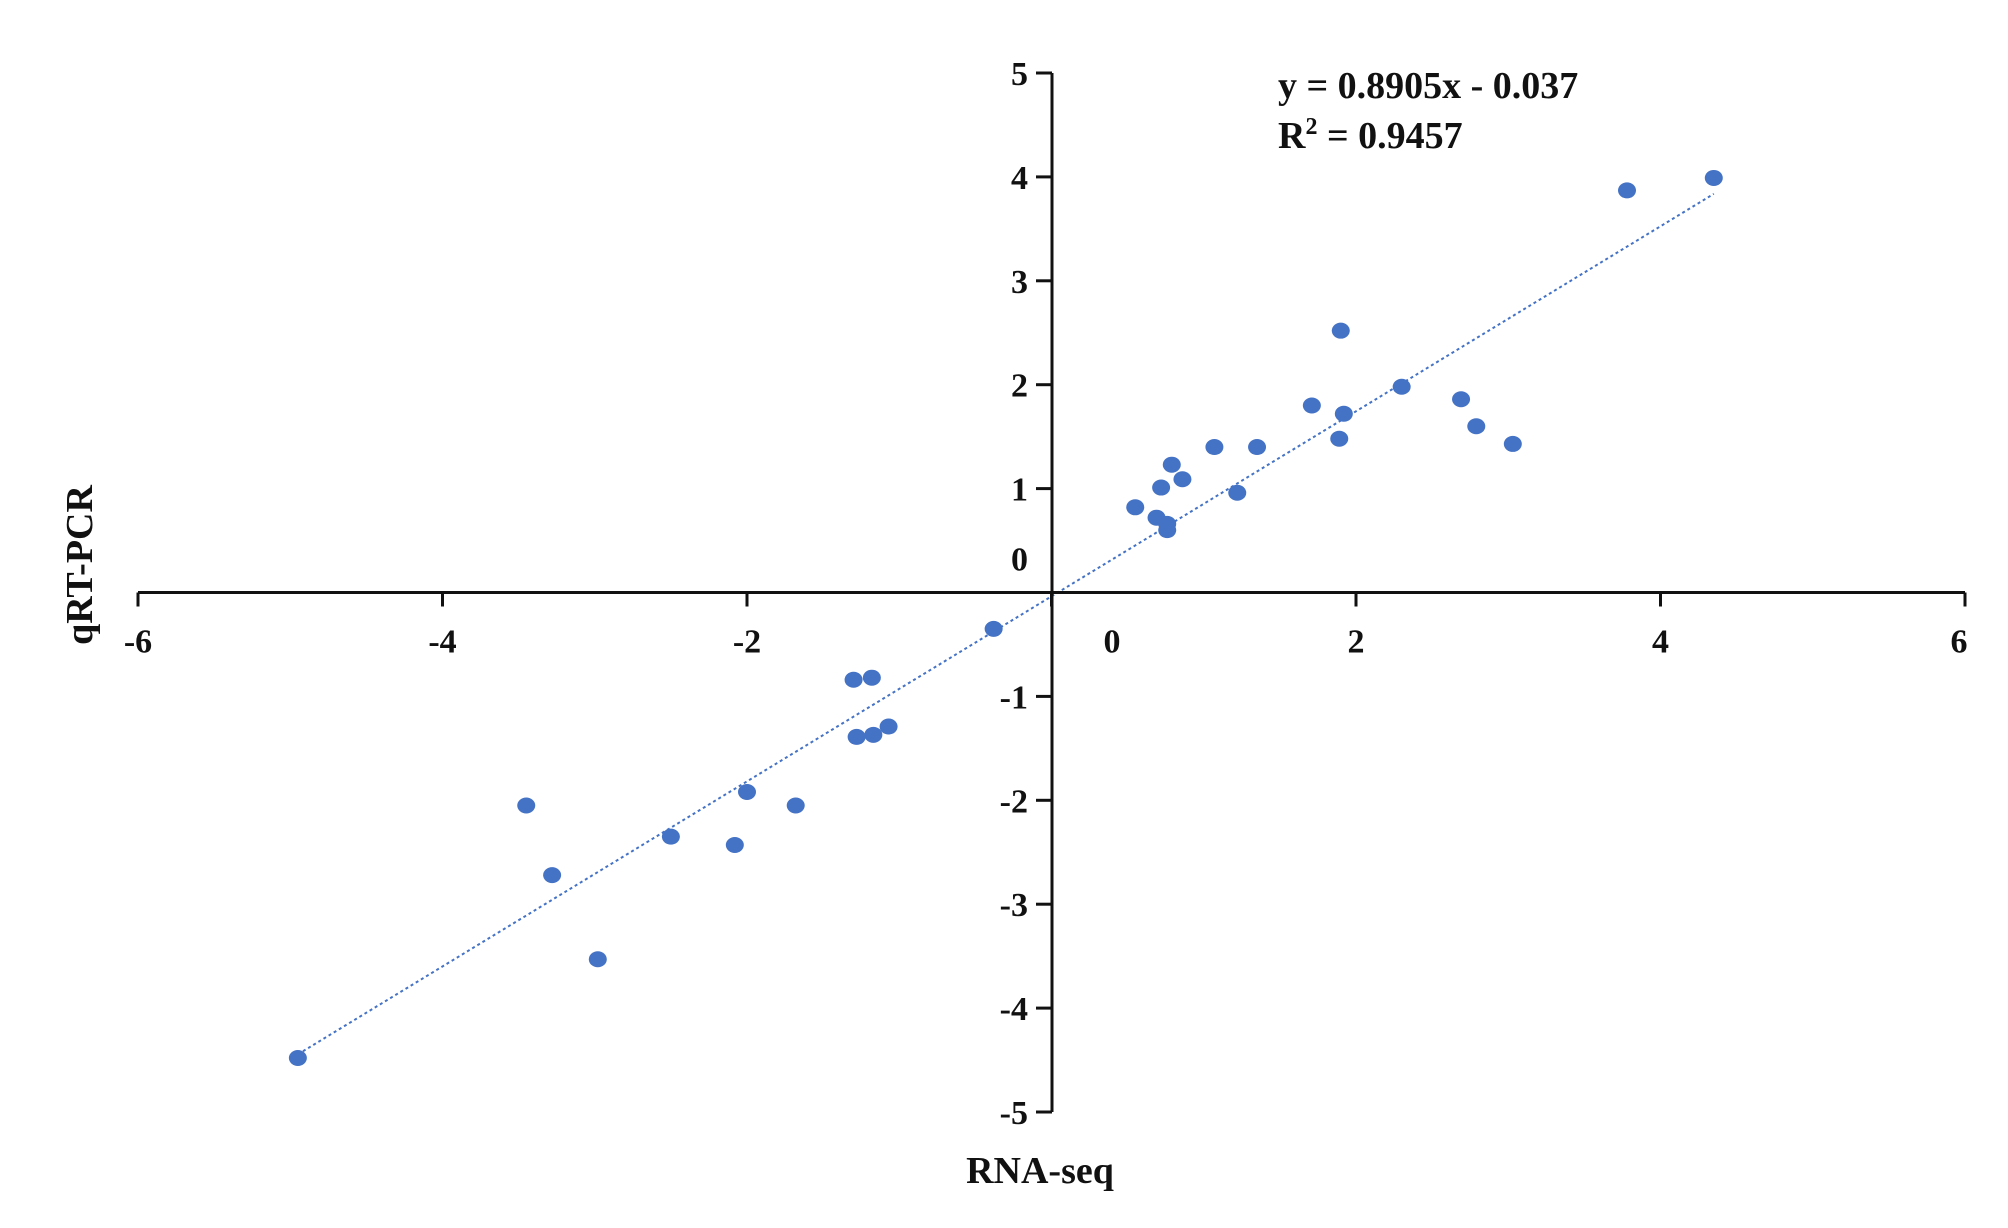 The image size is (2008, 1228). I want to click on regression-equation: y = 0.8905x - 0.037, so click(1428, 86).